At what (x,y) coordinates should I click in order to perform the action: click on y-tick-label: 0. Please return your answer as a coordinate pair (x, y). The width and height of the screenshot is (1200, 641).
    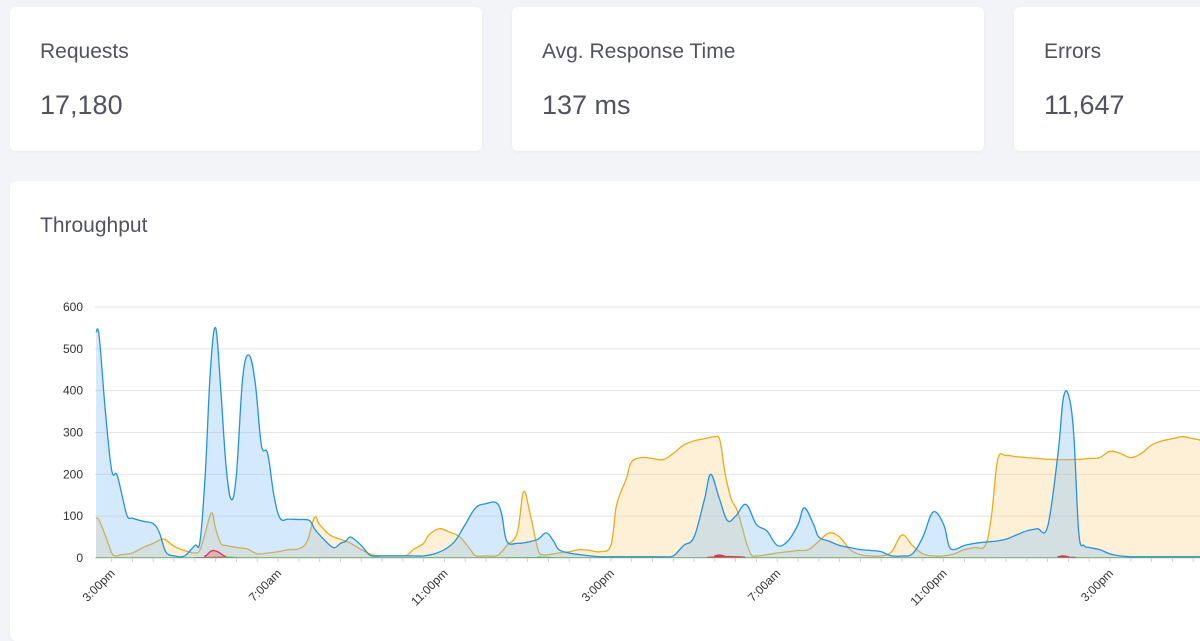
    Looking at the image, I should click on (79, 558).